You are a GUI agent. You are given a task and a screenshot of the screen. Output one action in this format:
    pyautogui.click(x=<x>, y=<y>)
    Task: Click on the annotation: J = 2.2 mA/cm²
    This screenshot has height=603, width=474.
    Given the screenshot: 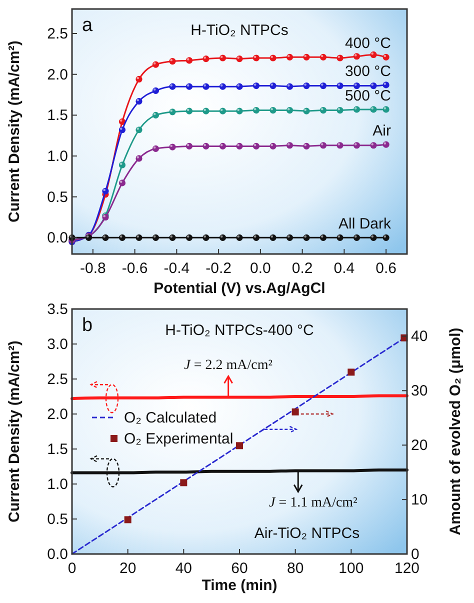 What is the action you would take?
    pyautogui.click(x=228, y=366)
    